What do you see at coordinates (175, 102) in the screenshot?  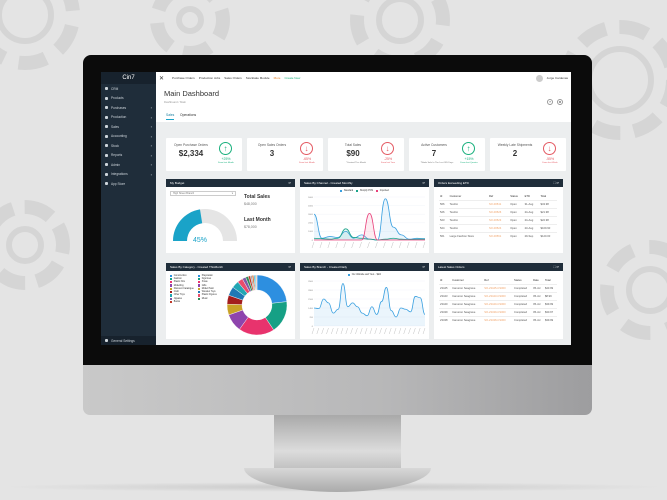 I see `breadcrumb: Dashboard / Main` at bounding box center [175, 102].